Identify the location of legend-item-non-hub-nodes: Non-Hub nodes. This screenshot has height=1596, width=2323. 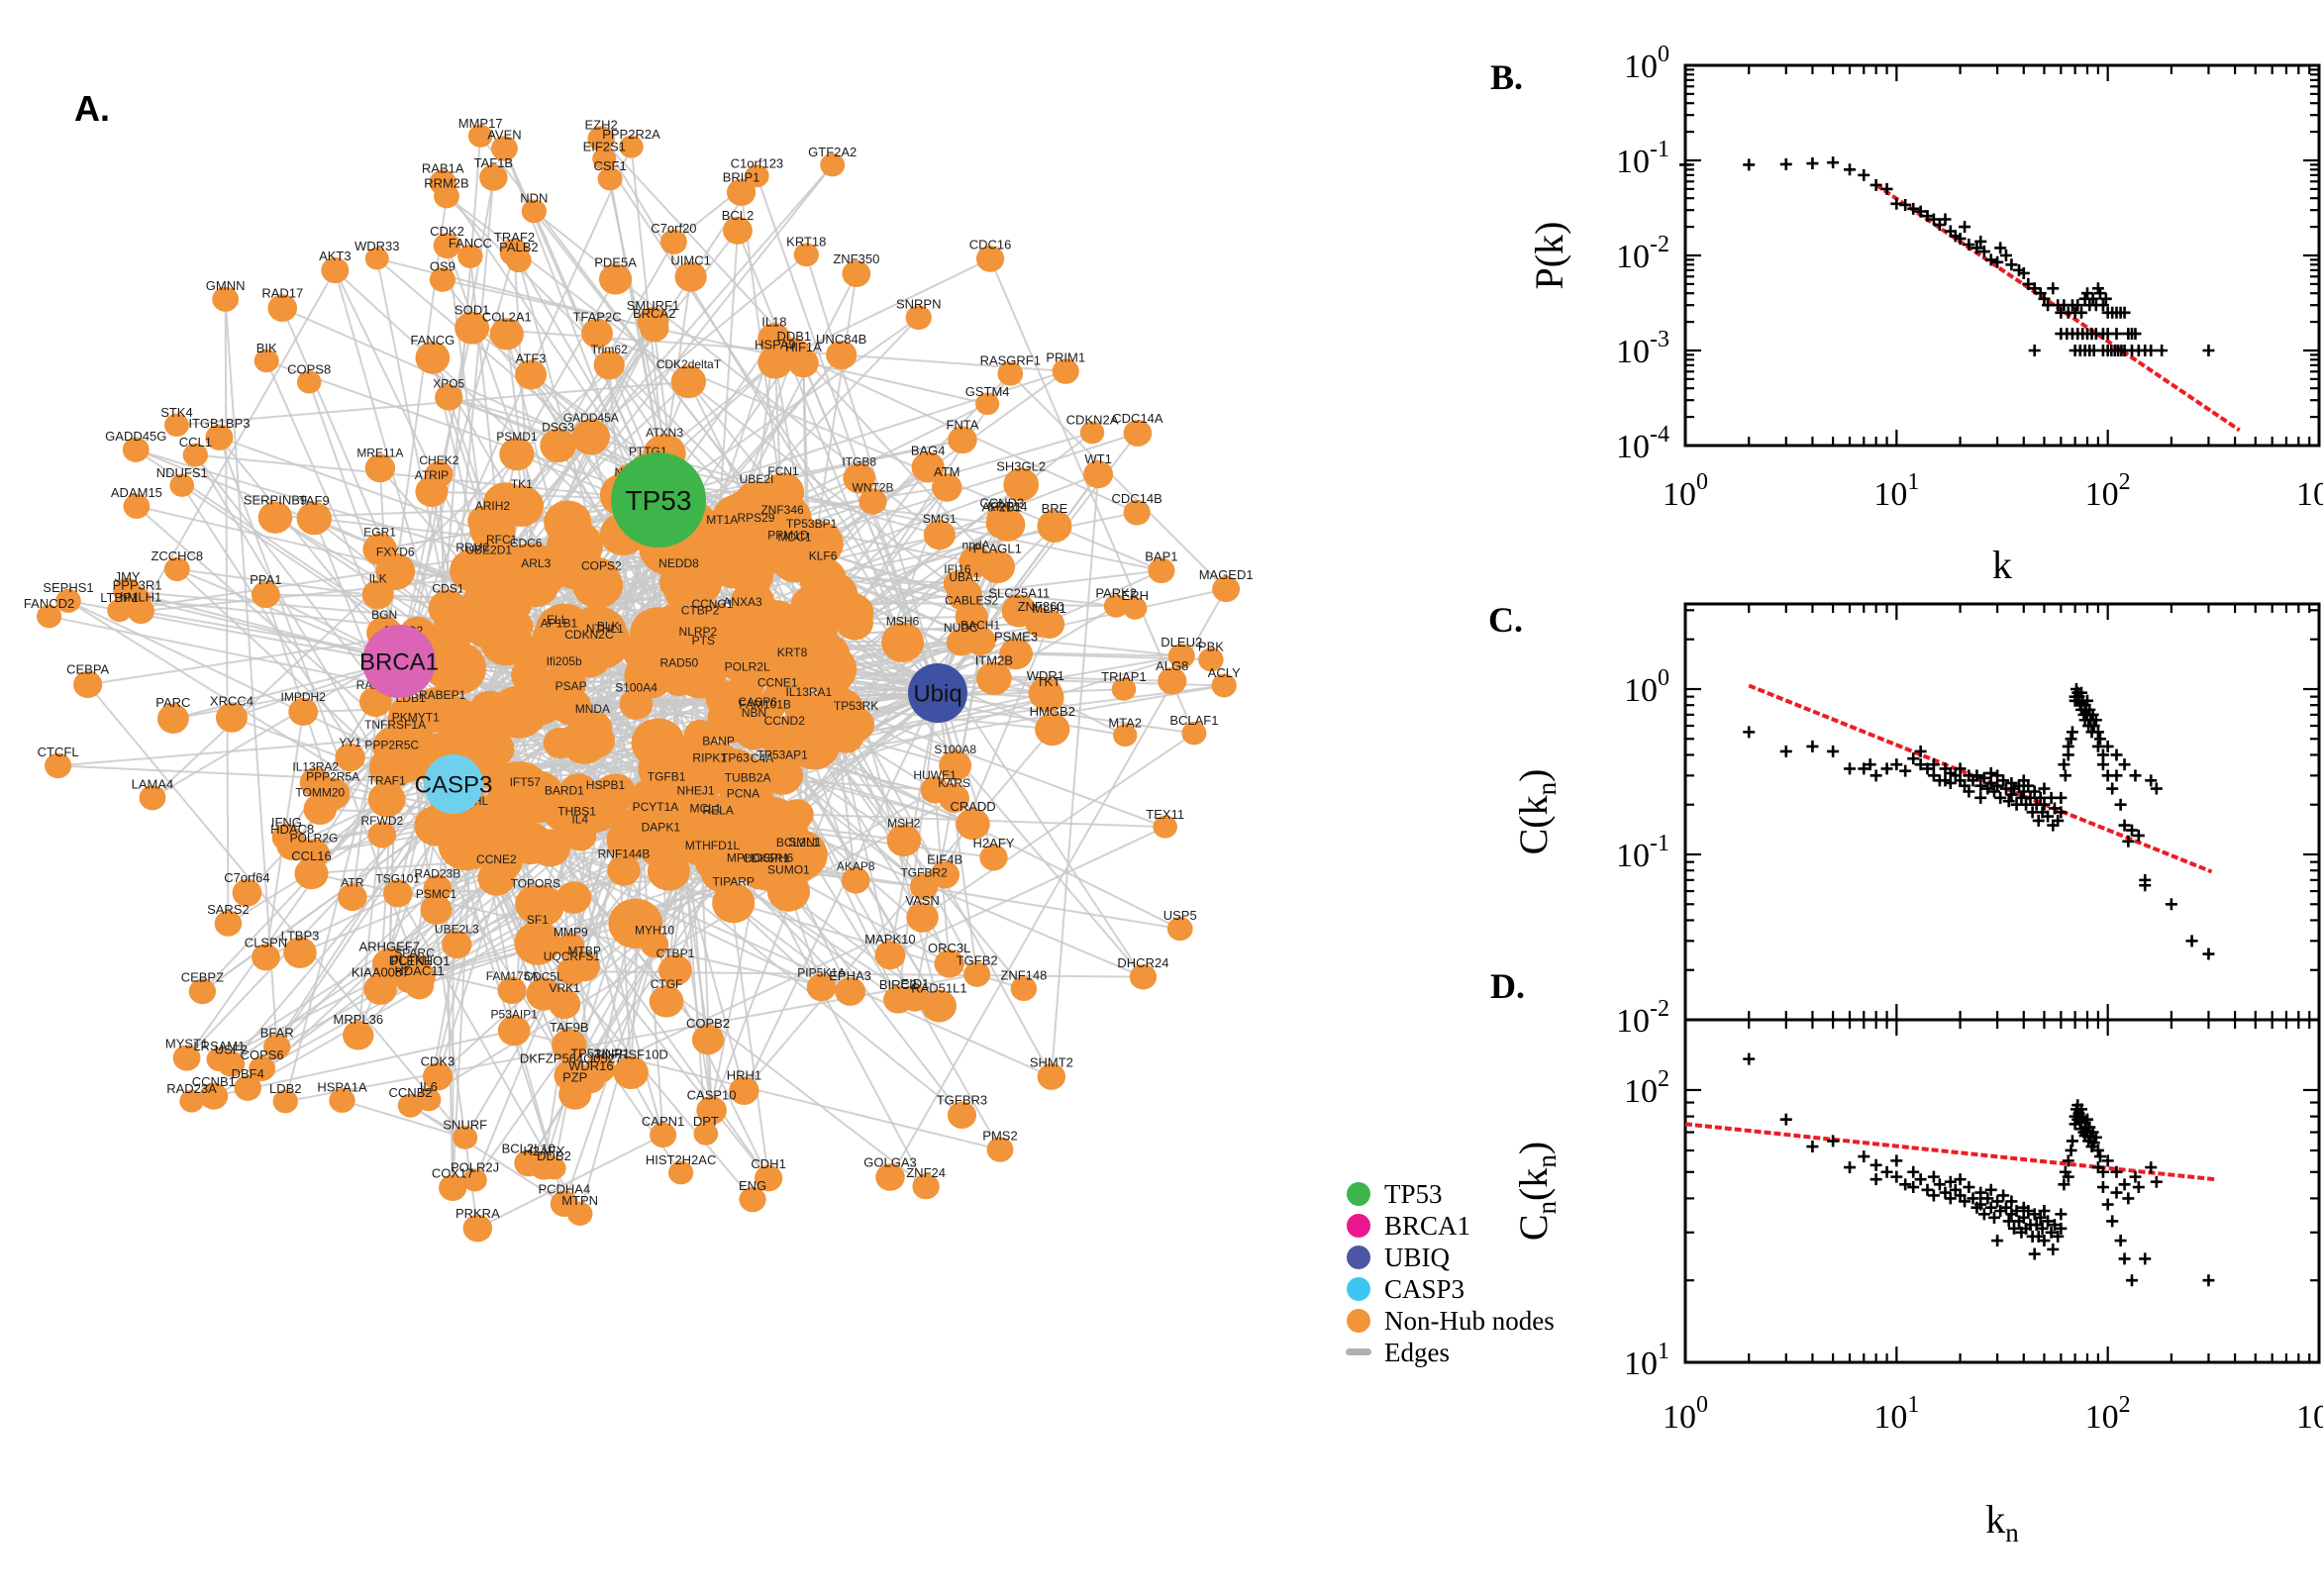
(1451, 1321).